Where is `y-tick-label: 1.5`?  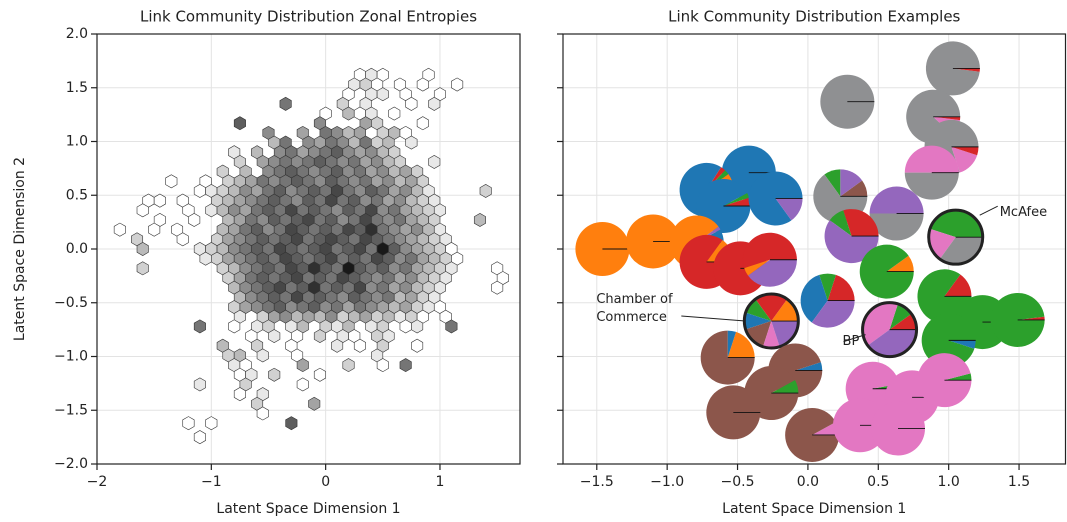
y-tick-label: 1.5 is located at coordinates (77, 88).